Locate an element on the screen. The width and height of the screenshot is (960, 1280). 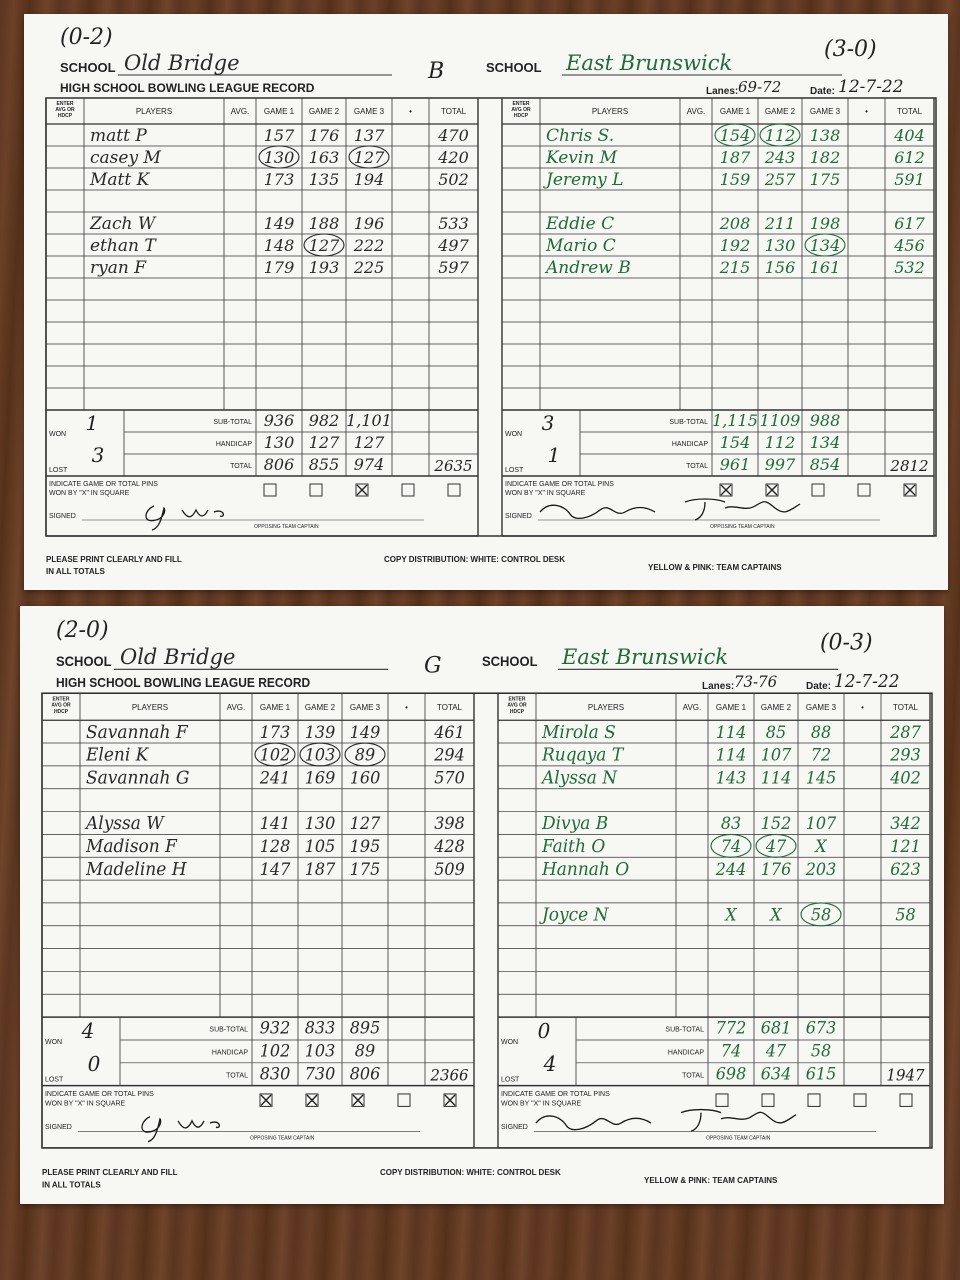
total-header: TOTAL is located at coordinates (454, 111).